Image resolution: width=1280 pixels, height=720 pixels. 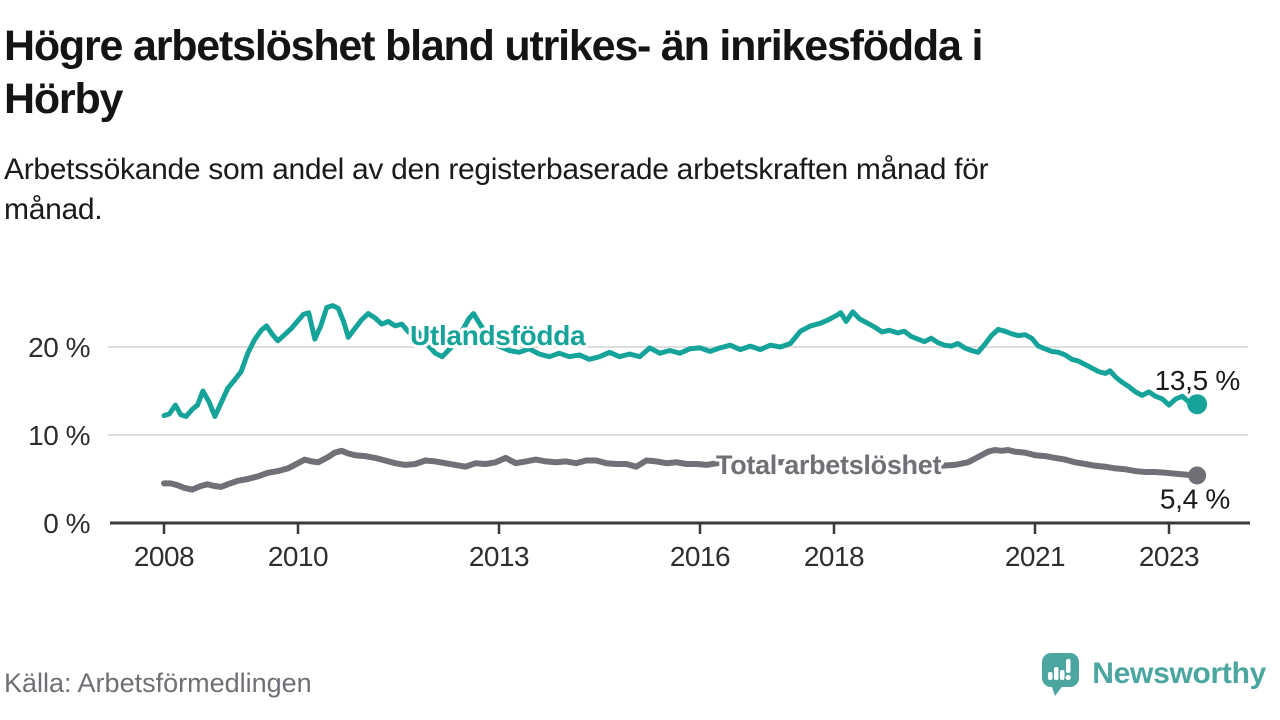 I want to click on end-dot-utlandsf-dda, so click(x=1197, y=404).